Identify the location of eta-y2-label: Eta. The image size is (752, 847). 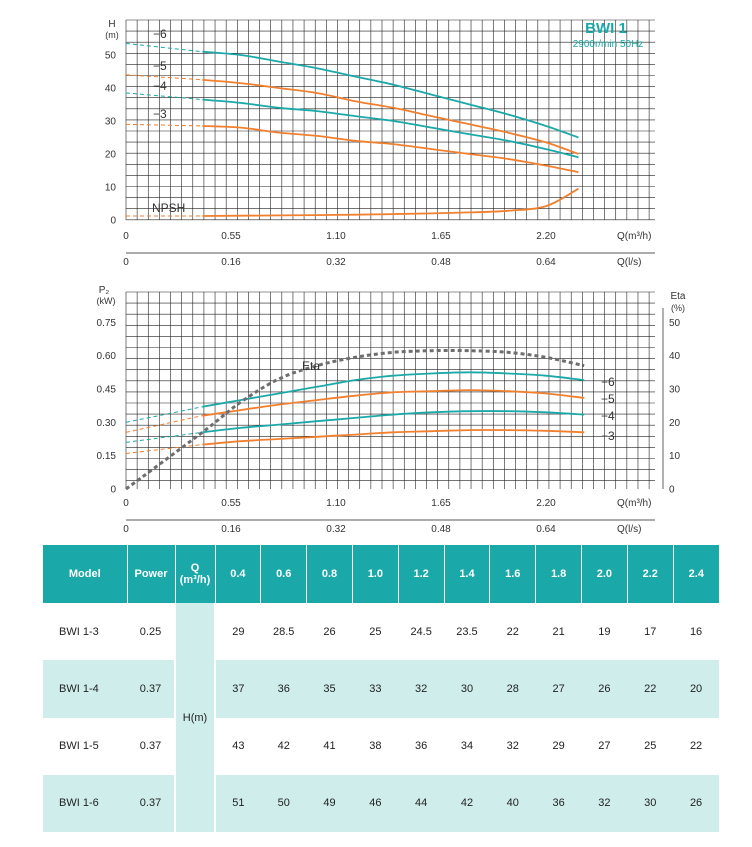
(677, 296).